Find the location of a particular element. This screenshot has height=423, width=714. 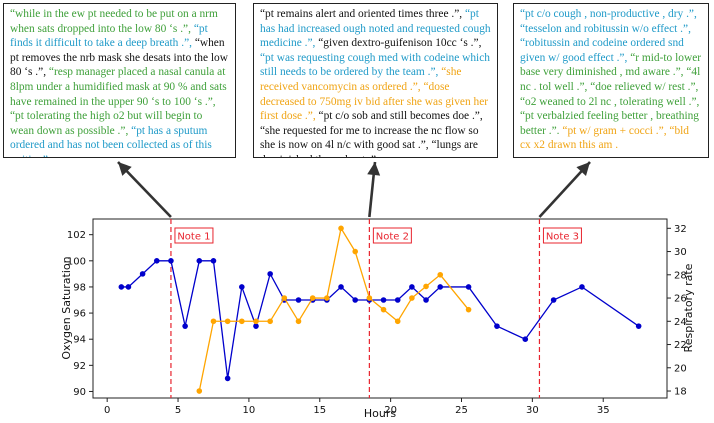

x-tick-label: 5 is located at coordinates (178, 410).